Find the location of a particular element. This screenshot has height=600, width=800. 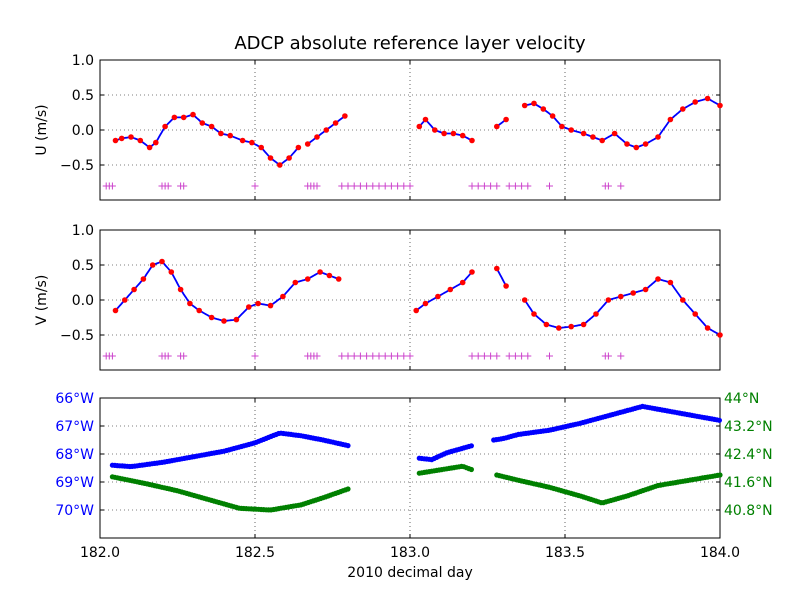

panel-u-marks is located at coordinates (412, 142).